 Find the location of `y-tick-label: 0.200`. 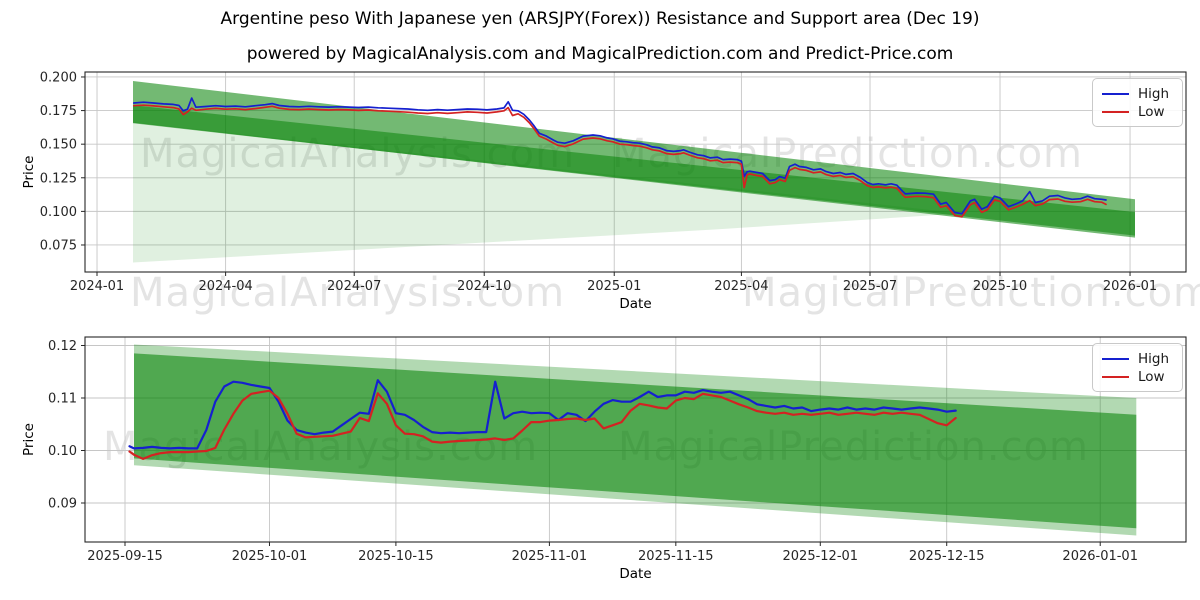

y-tick-label: 0.200 is located at coordinates (58, 77).